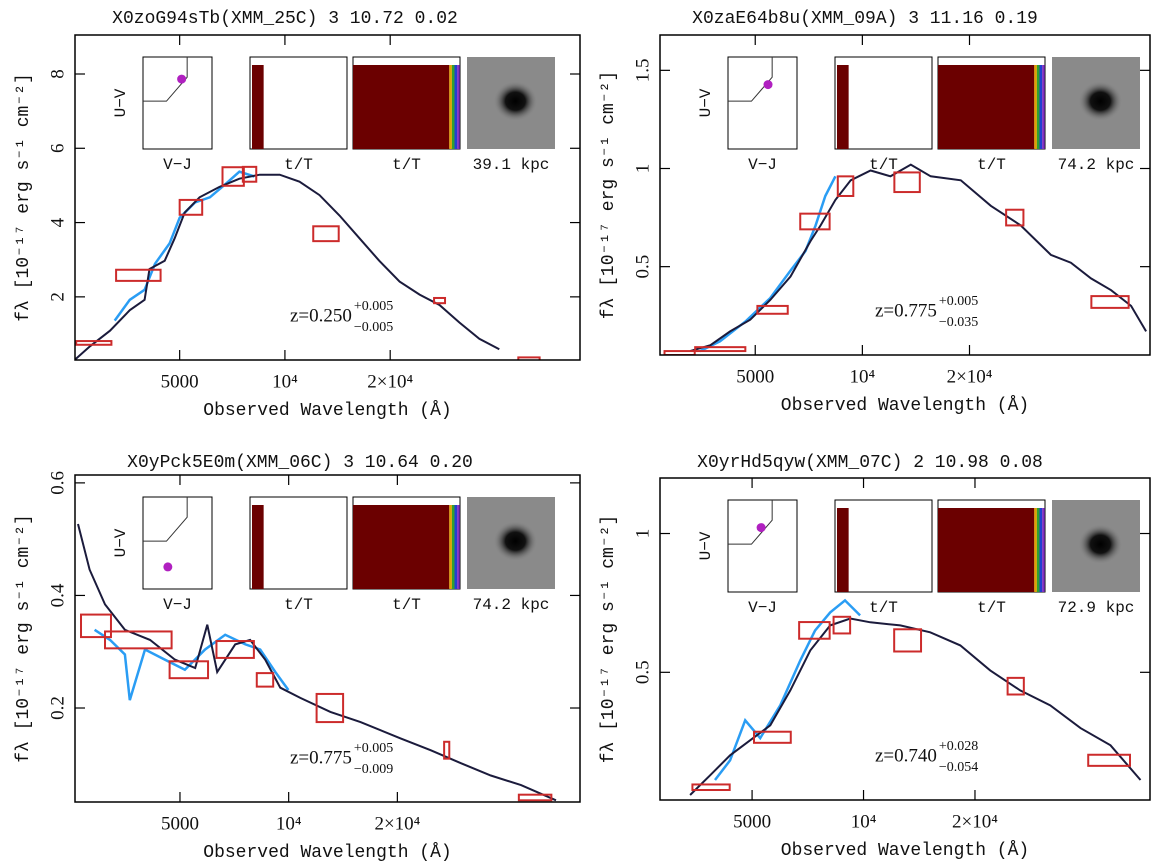 Image resolution: width=1156 pixels, height=867 pixels. What do you see at coordinates (57, 149) in the screenshot?
I see `y-tick-label: 6` at bounding box center [57, 149].